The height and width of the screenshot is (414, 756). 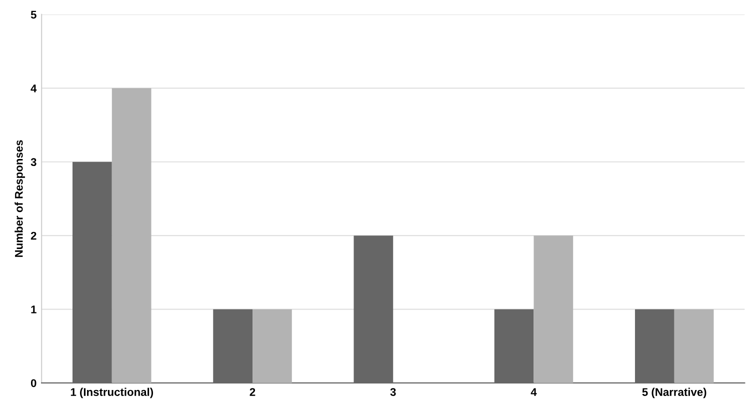 What do you see at coordinates (253, 392) in the screenshot?
I see `x-tick-label: 2` at bounding box center [253, 392].